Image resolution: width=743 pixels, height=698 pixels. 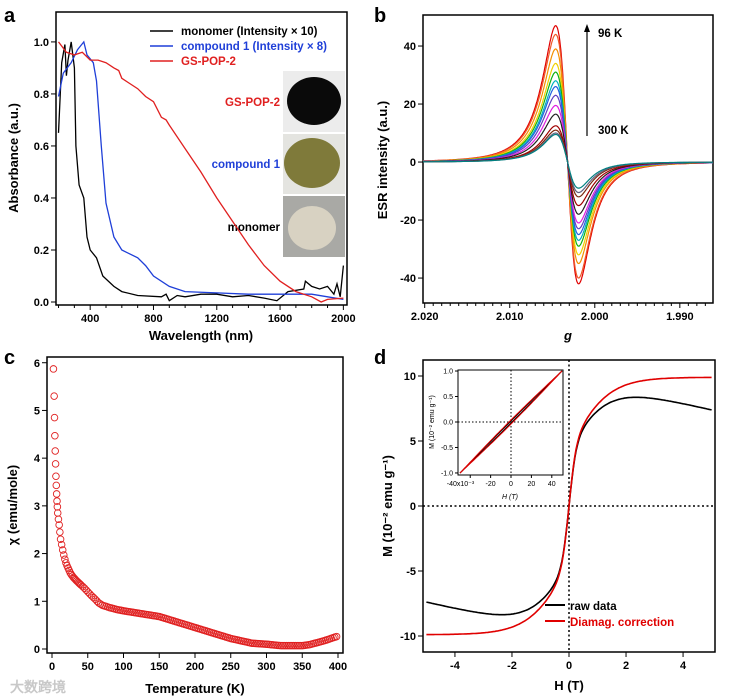 What do you see at coordinates (38, 687) in the screenshot?
I see `watermark: 大数跨境` at bounding box center [38, 687].